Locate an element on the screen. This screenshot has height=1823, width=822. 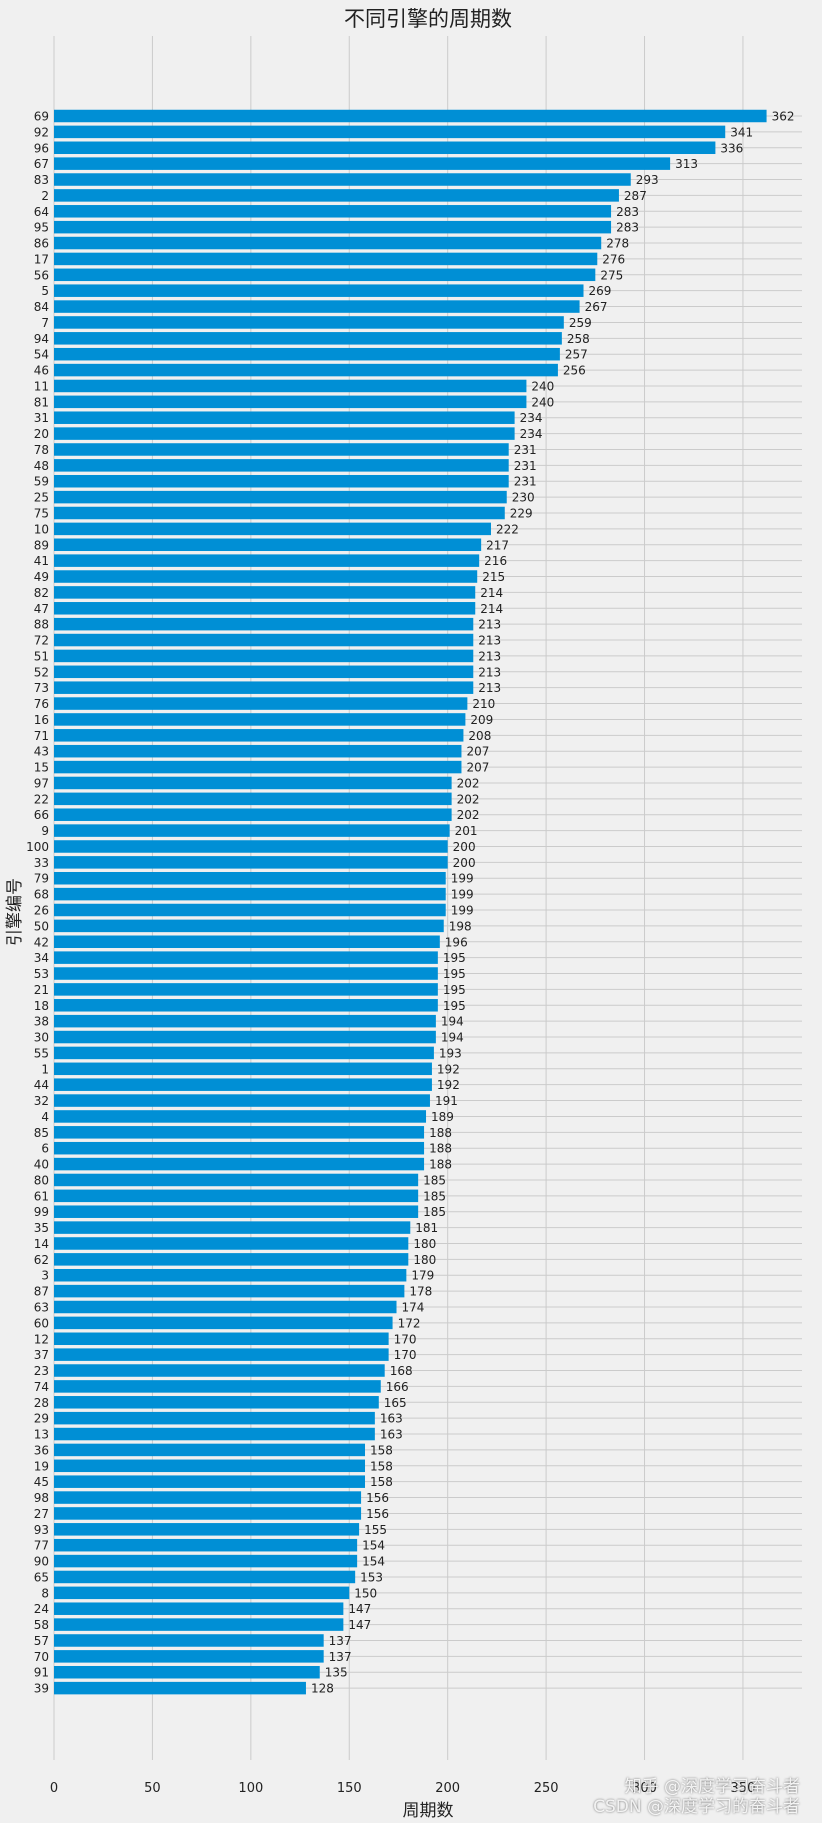
bar-value-label: 135 is located at coordinates (336, 1673).